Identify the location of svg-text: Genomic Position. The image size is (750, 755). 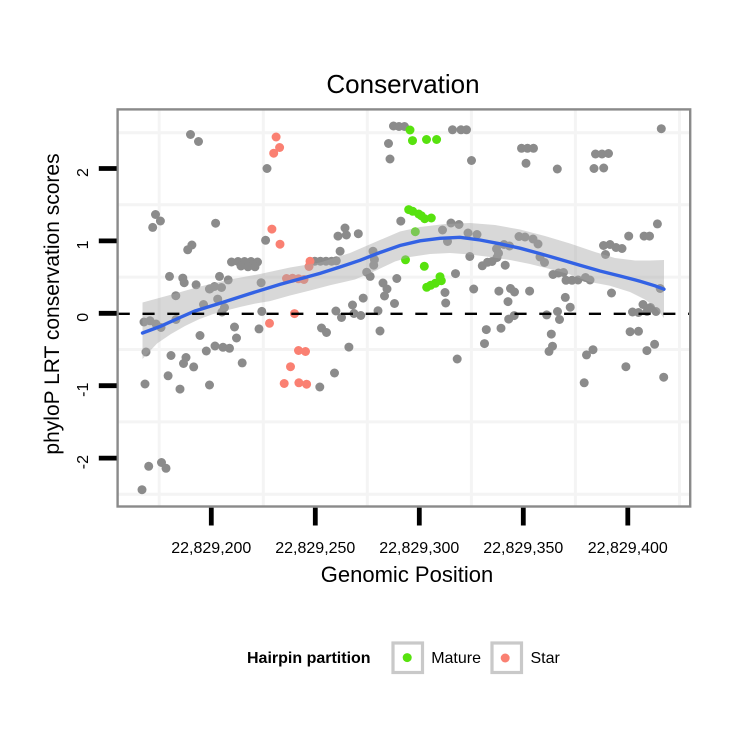
(407, 574).